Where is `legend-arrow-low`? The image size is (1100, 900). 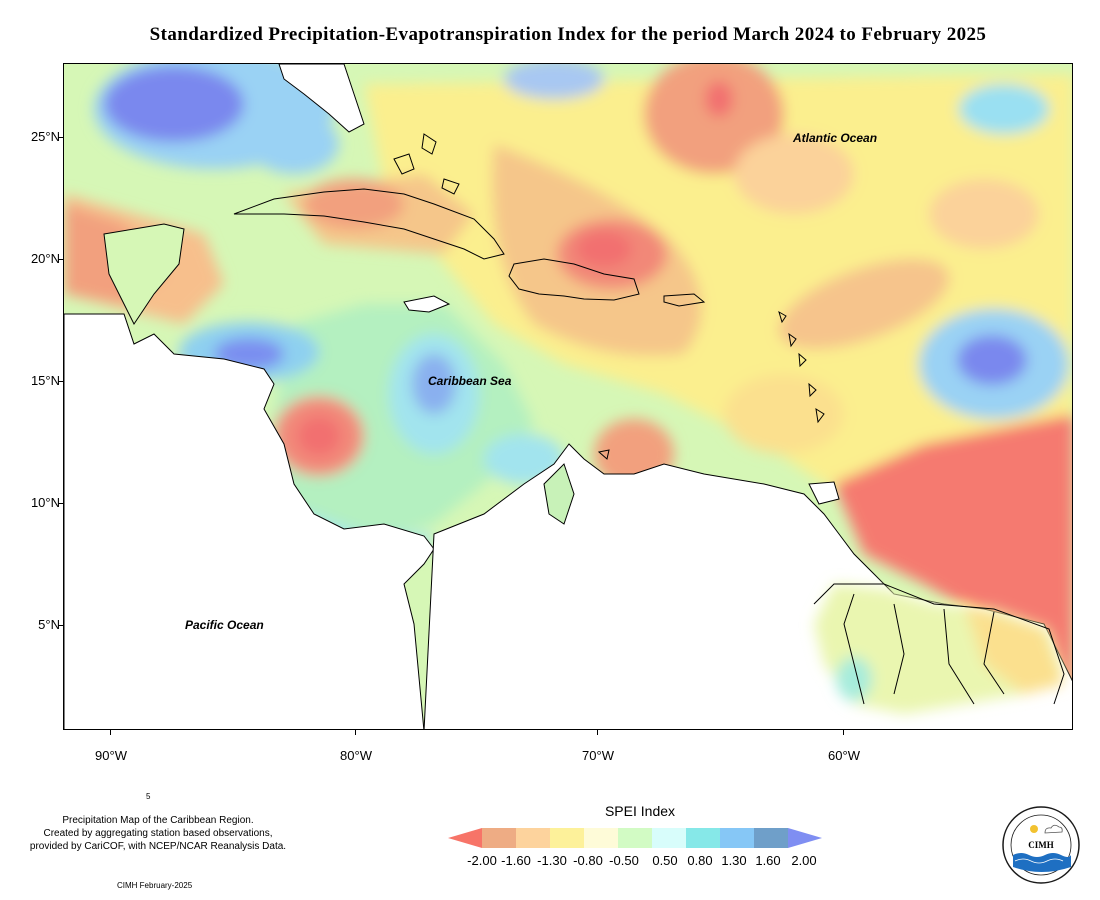
legend-arrow-low is located at coordinates (465, 838).